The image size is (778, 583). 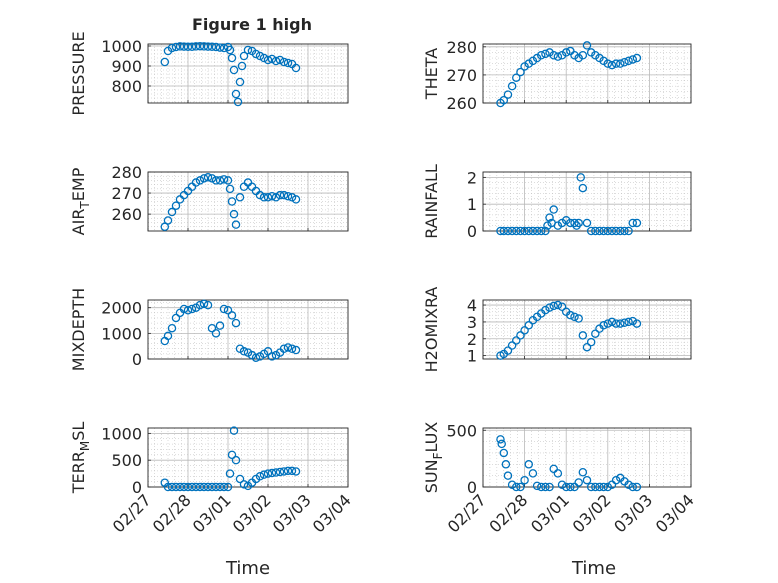 I want to click on axes-box, so click(x=587, y=201).